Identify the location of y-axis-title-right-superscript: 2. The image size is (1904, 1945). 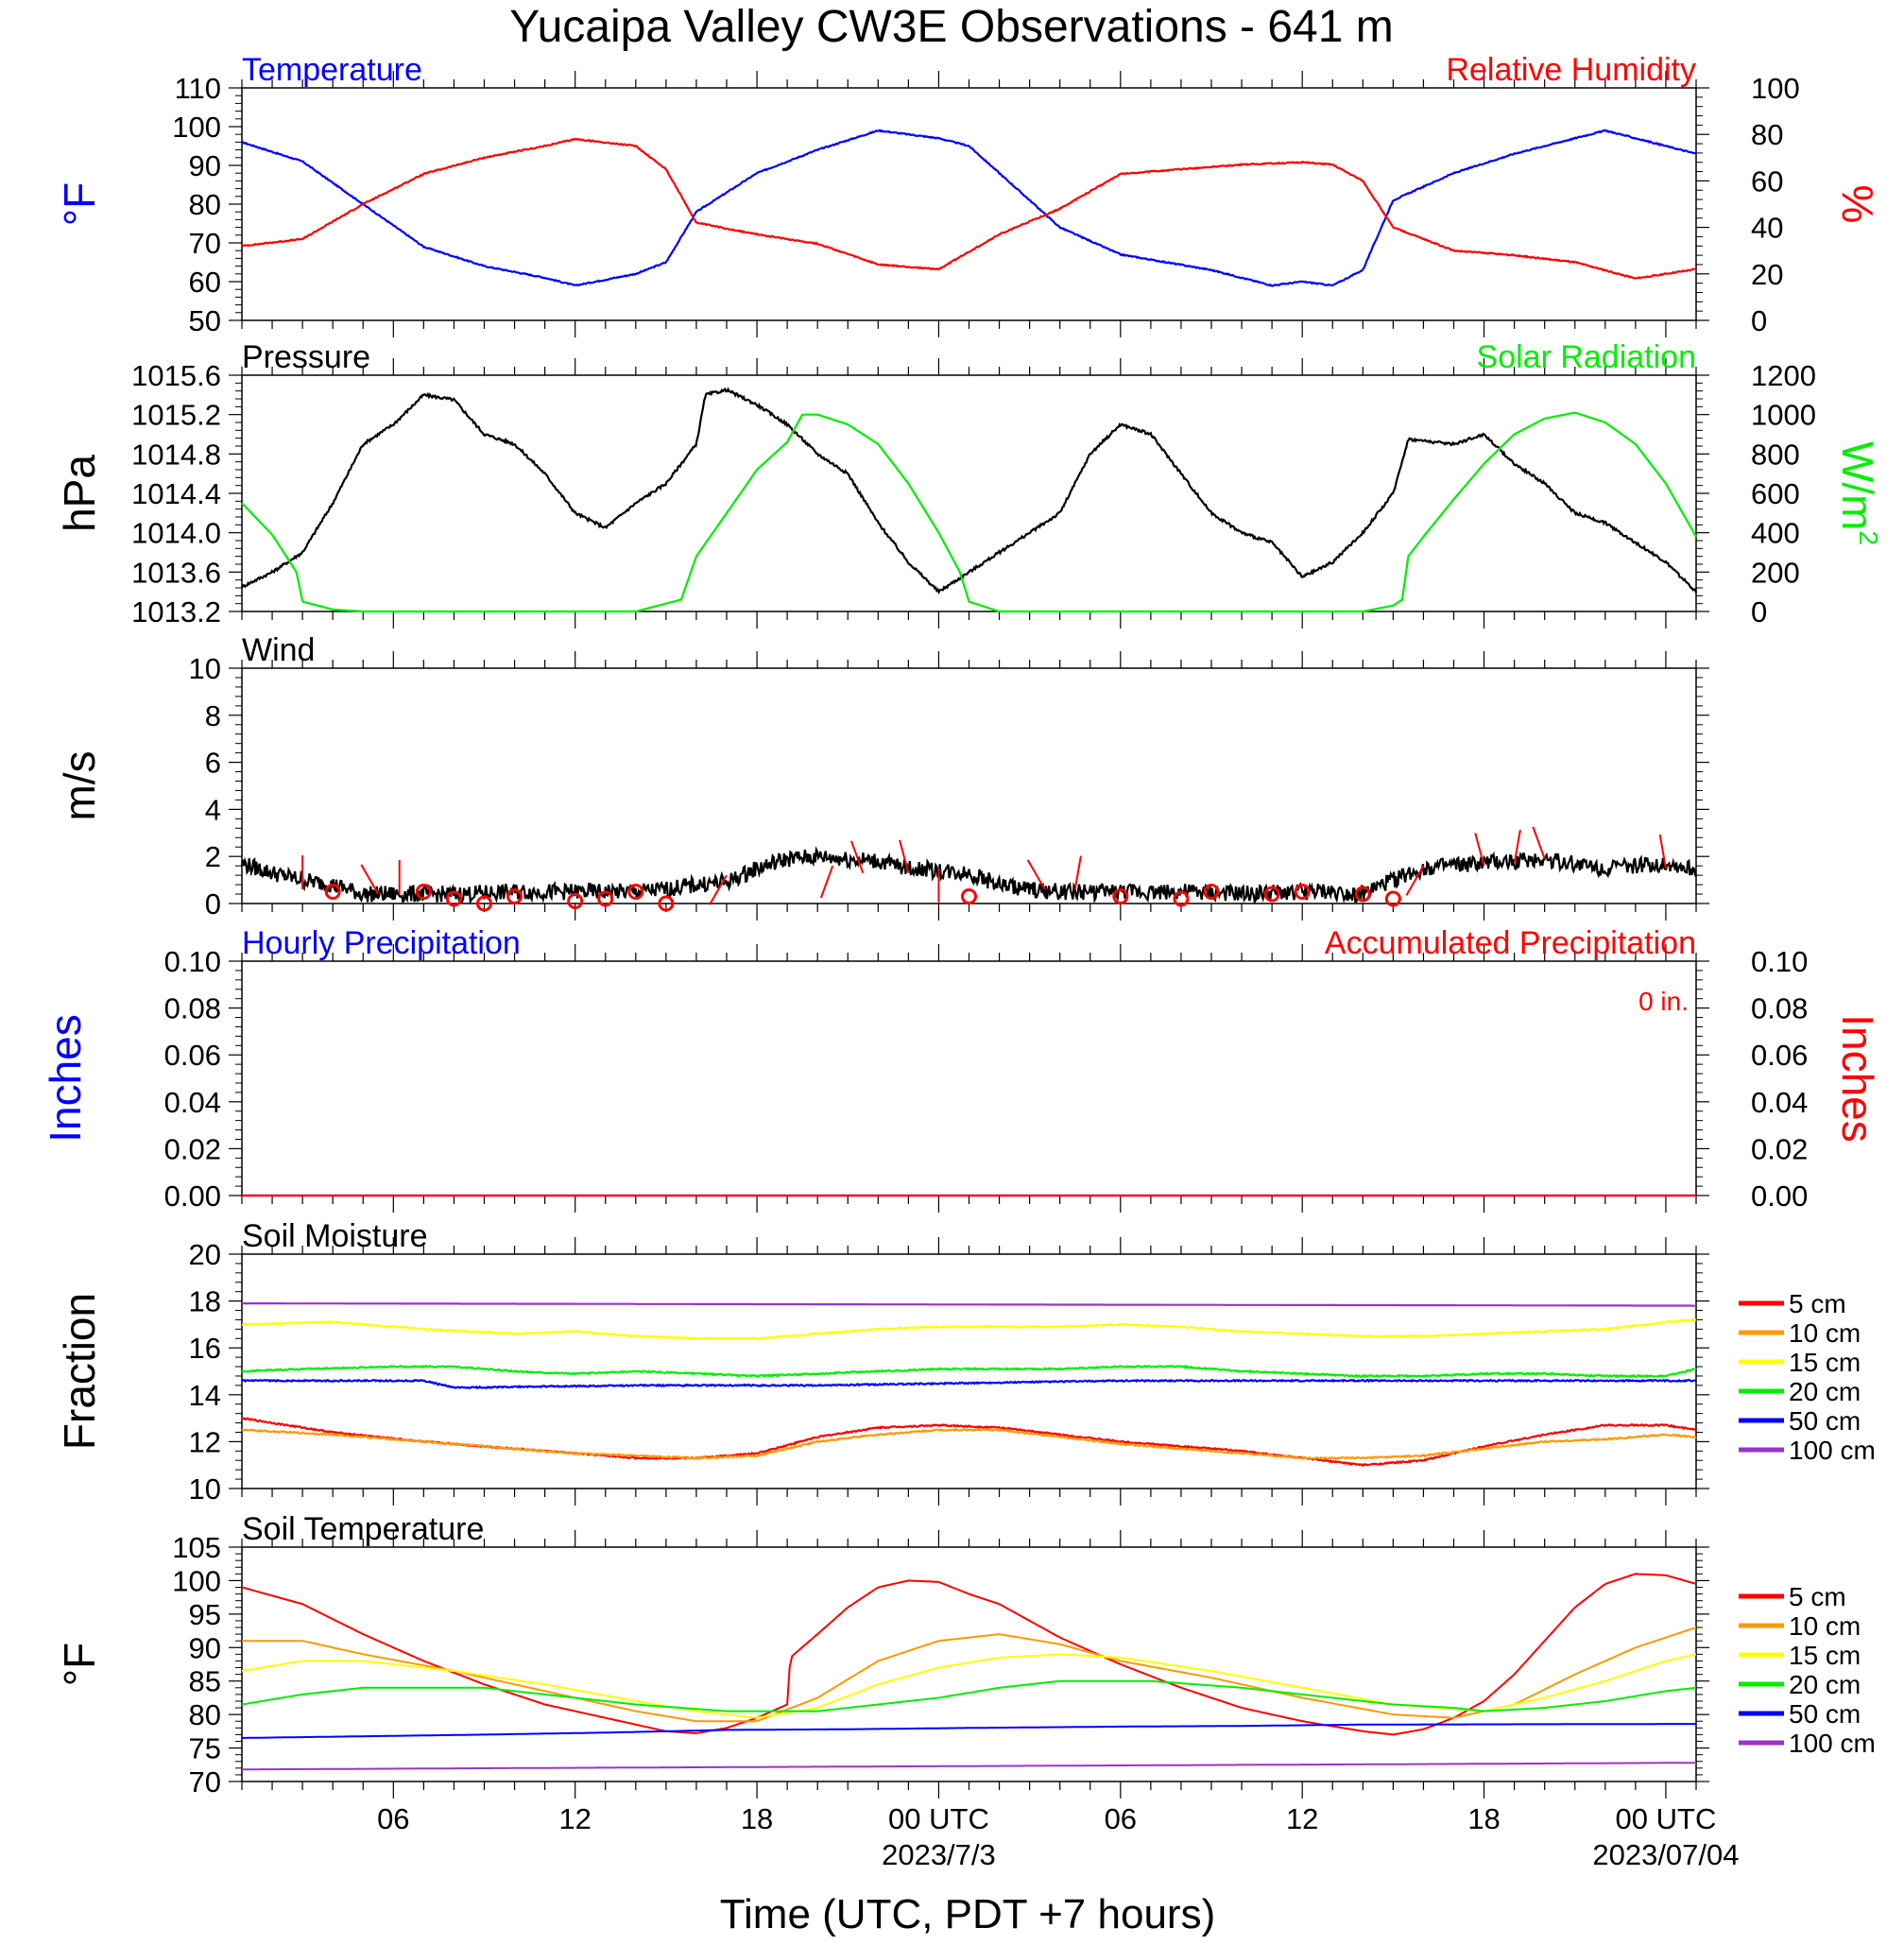
(1868, 537).